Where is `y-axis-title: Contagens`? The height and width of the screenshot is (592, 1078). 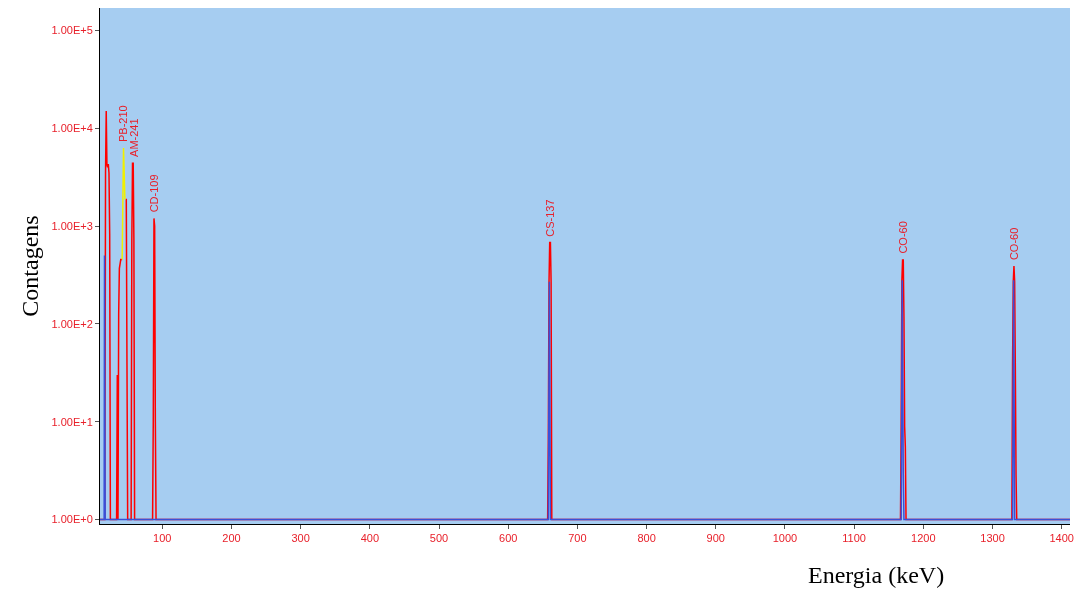
y-axis-title: Contagens is located at coordinates (29, 266).